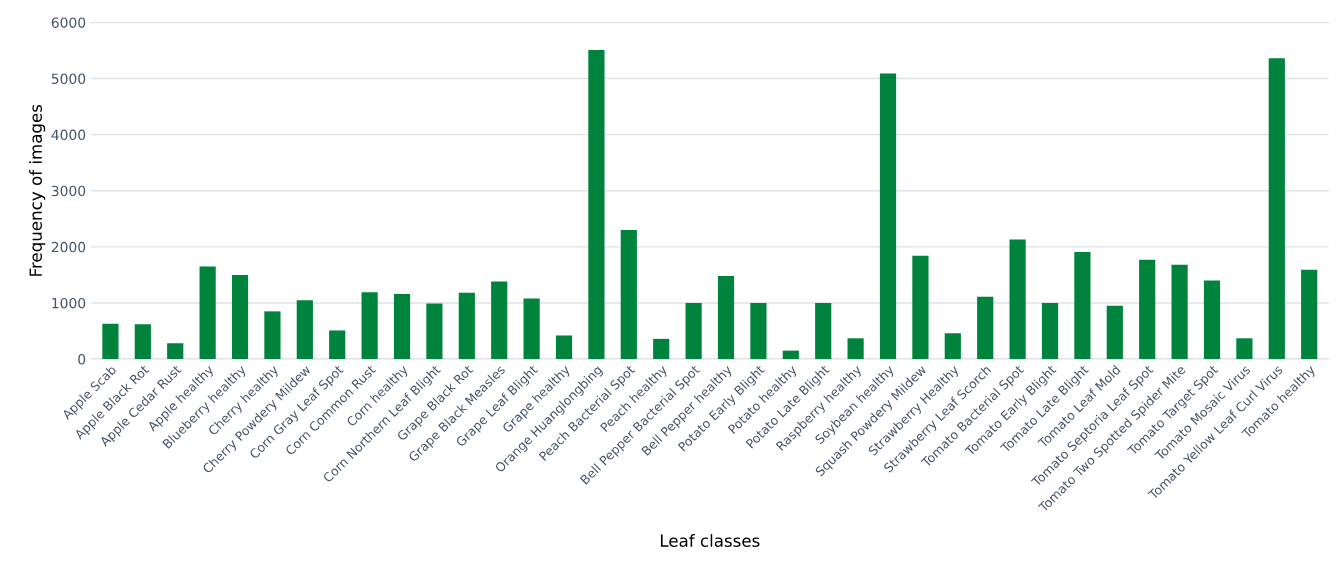 This screenshot has height=561, width=1338. I want to click on y-tick-label: 5000, so click(68, 79).